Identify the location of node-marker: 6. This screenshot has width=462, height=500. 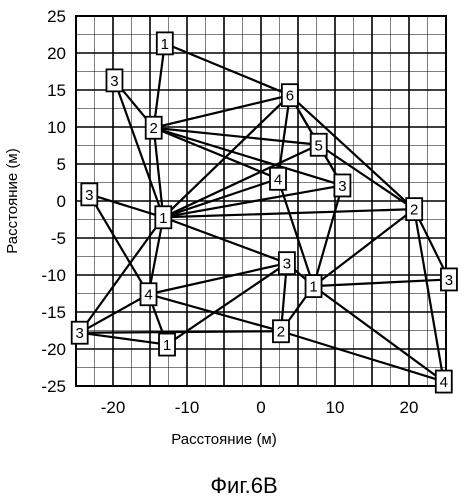
(289, 95).